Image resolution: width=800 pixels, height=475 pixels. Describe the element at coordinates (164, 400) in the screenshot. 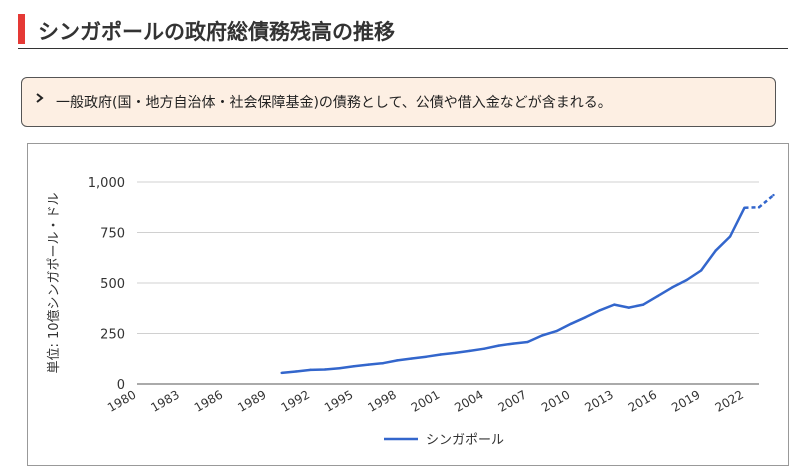

I see `x-tick-label: 1983` at that location.